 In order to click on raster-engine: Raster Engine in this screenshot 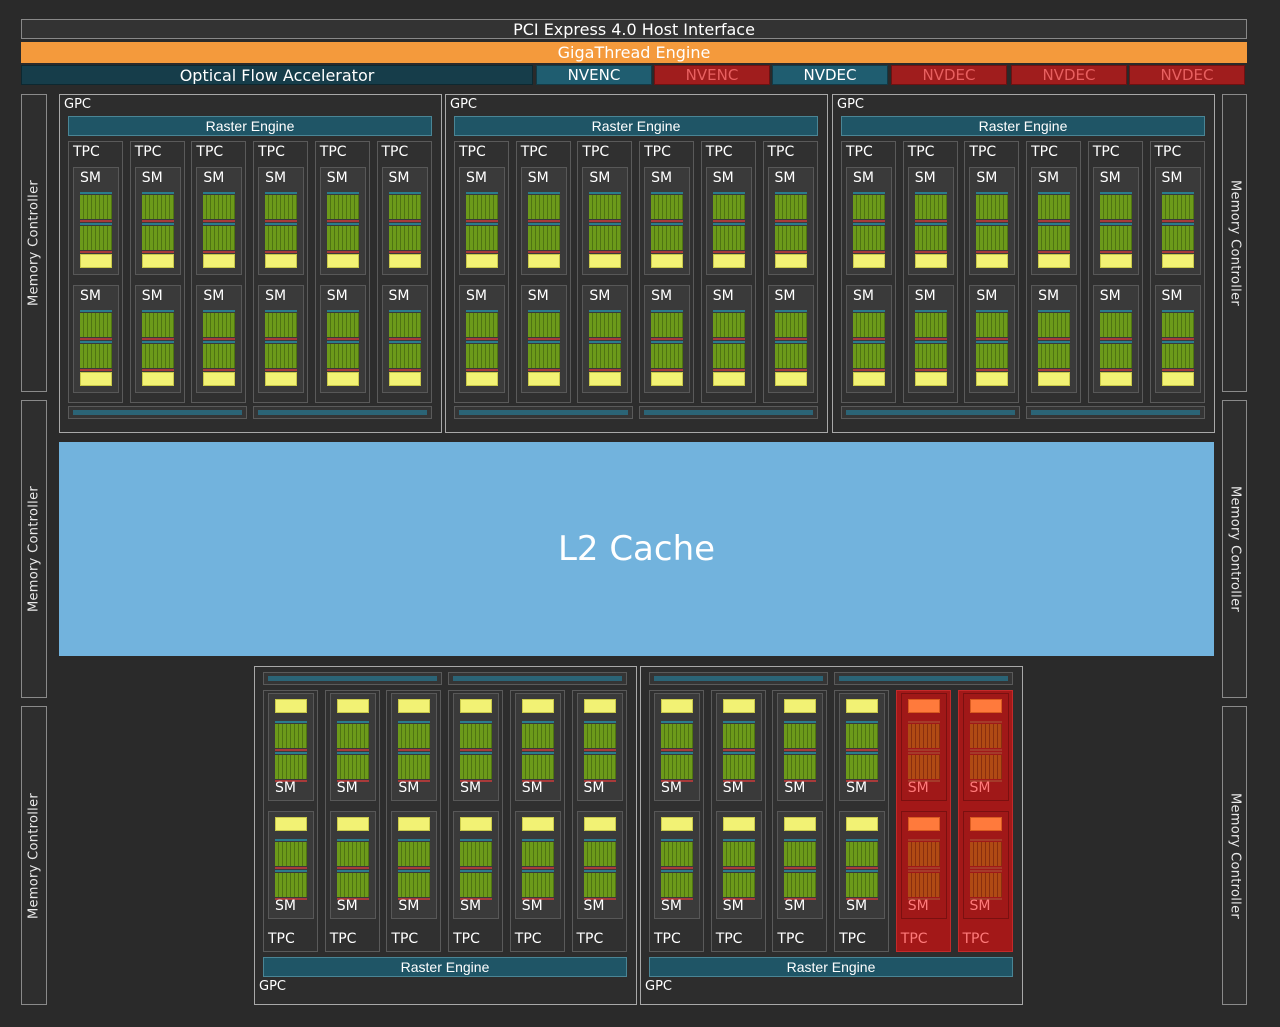, I will do `click(831, 967)`.